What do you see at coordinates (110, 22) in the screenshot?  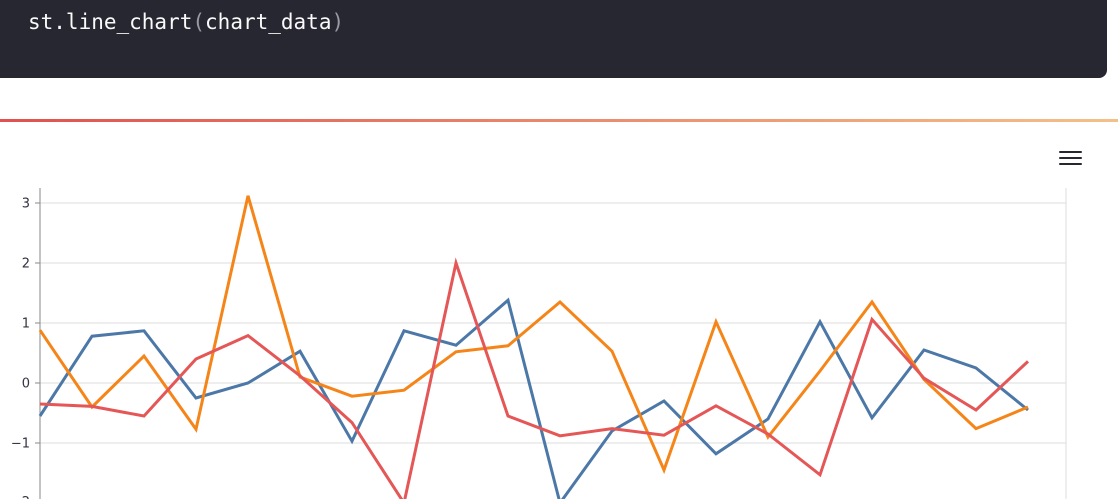 I see `code-function: st.line_chart` at bounding box center [110, 22].